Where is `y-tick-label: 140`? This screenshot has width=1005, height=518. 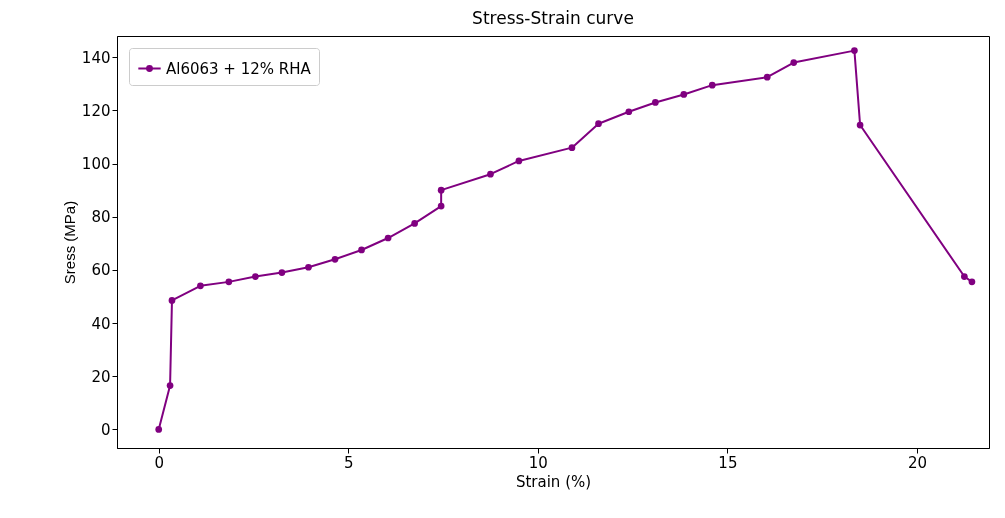
y-tick-label: 140 is located at coordinates (96, 57).